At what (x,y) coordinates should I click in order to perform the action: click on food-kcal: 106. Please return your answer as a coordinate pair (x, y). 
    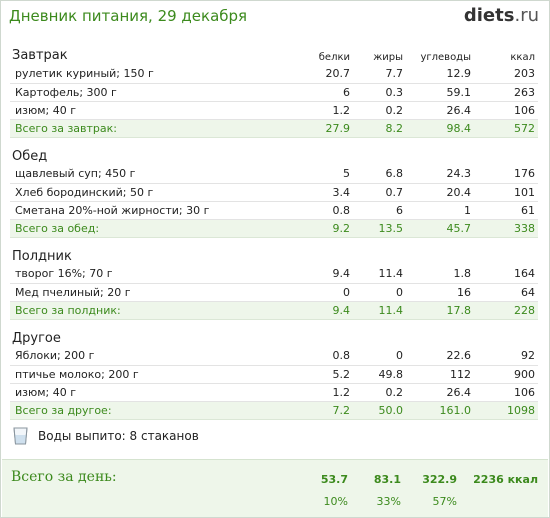
    Looking at the image, I should click on (505, 392).